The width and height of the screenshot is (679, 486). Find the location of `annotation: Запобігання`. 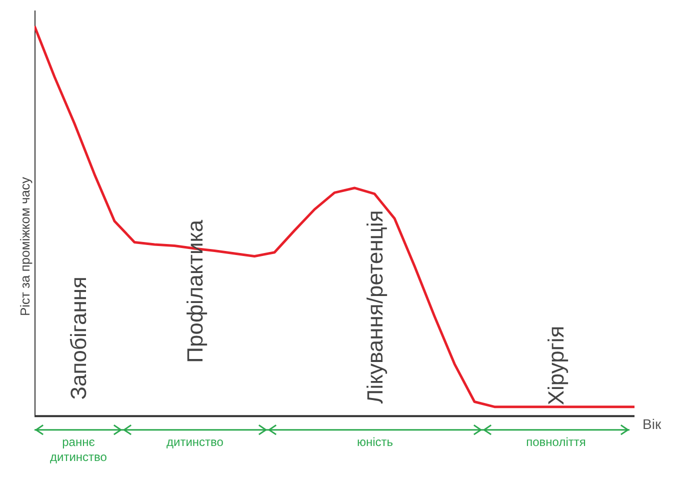

annotation: Запобігання is located at coordinates (78, 338).